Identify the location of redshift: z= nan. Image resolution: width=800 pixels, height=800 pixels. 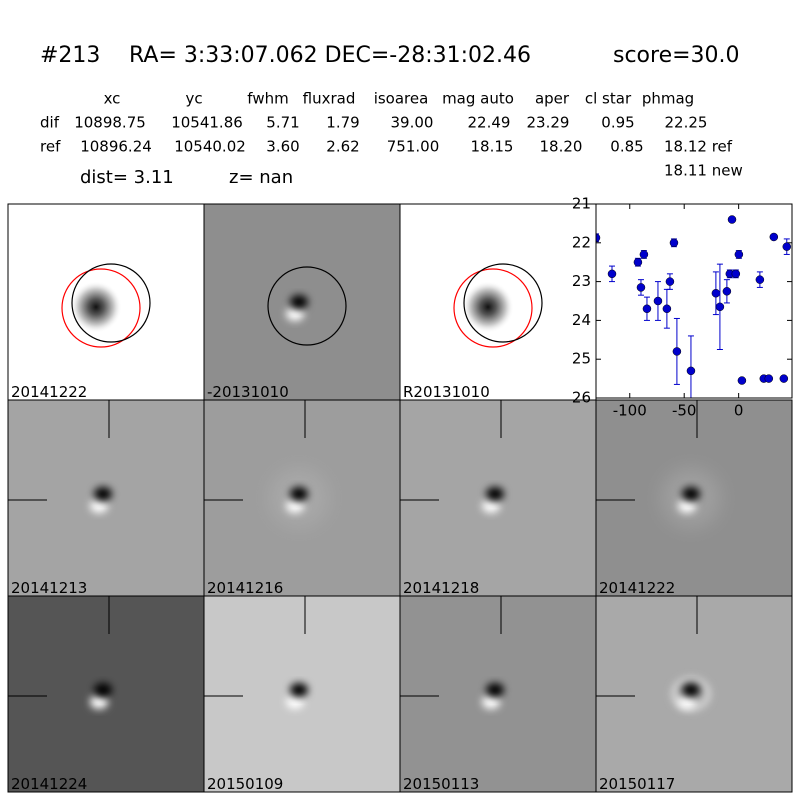
(261, 177).